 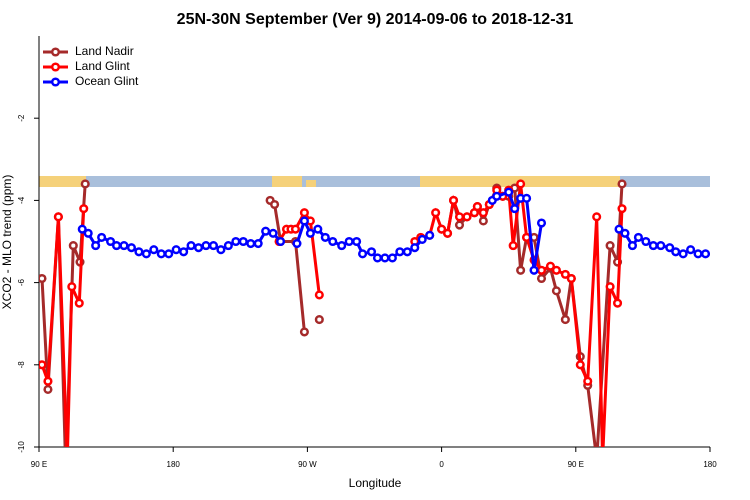 What do you see at coordinates (21, 447) in the screenshot?
I see `y-tick-label: -10` at bounding box center [21, 447].